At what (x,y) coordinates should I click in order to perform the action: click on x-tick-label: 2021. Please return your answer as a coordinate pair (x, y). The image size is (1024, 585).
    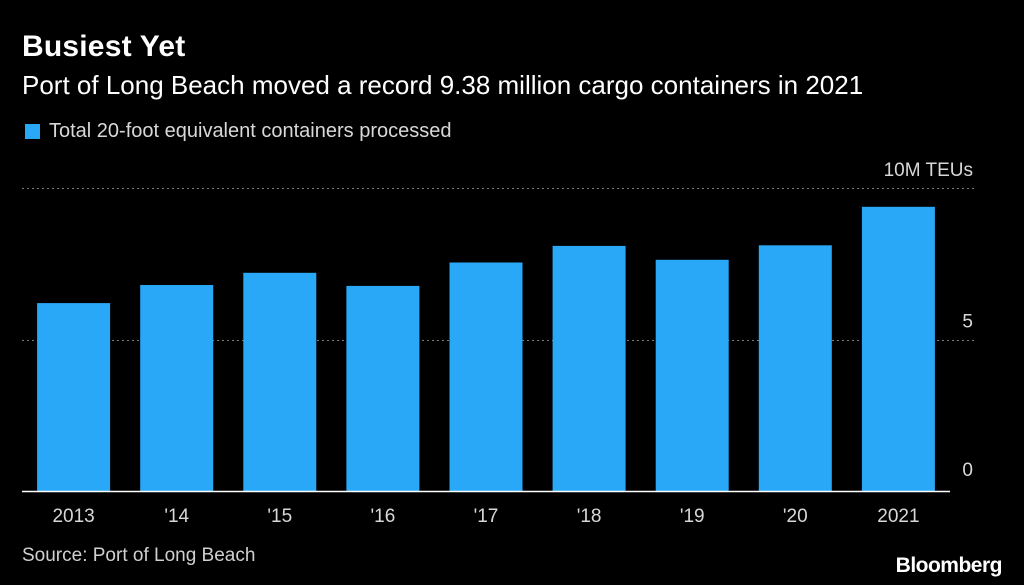
    Looking at the image, I should click on (898, 516).